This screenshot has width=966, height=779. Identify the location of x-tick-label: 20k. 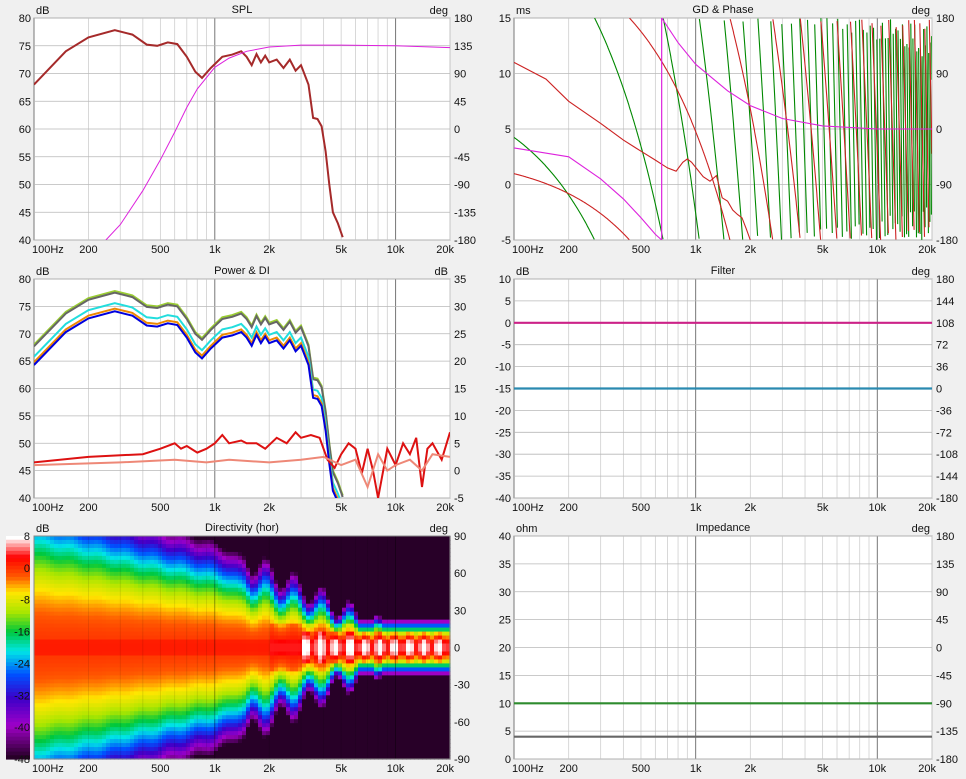
(445, 250).